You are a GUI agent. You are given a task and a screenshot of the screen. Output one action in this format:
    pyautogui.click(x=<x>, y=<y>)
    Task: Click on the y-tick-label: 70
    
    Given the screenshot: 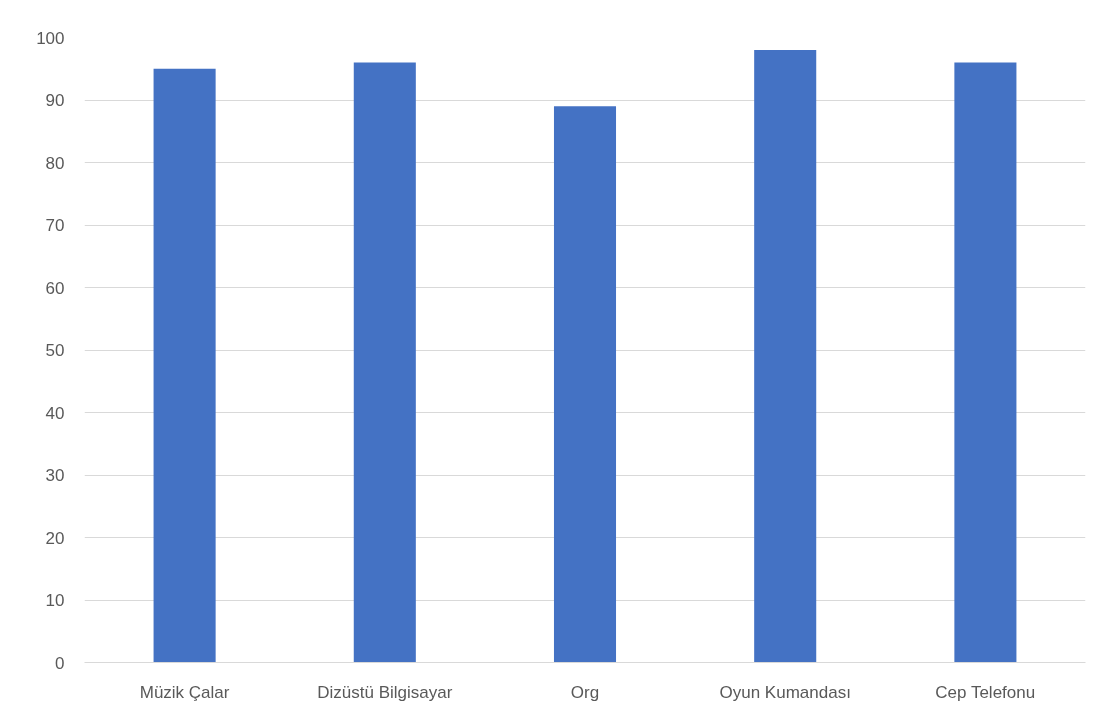 What is the action you would take?
    pyautogui.click(x=55, y=225)
    